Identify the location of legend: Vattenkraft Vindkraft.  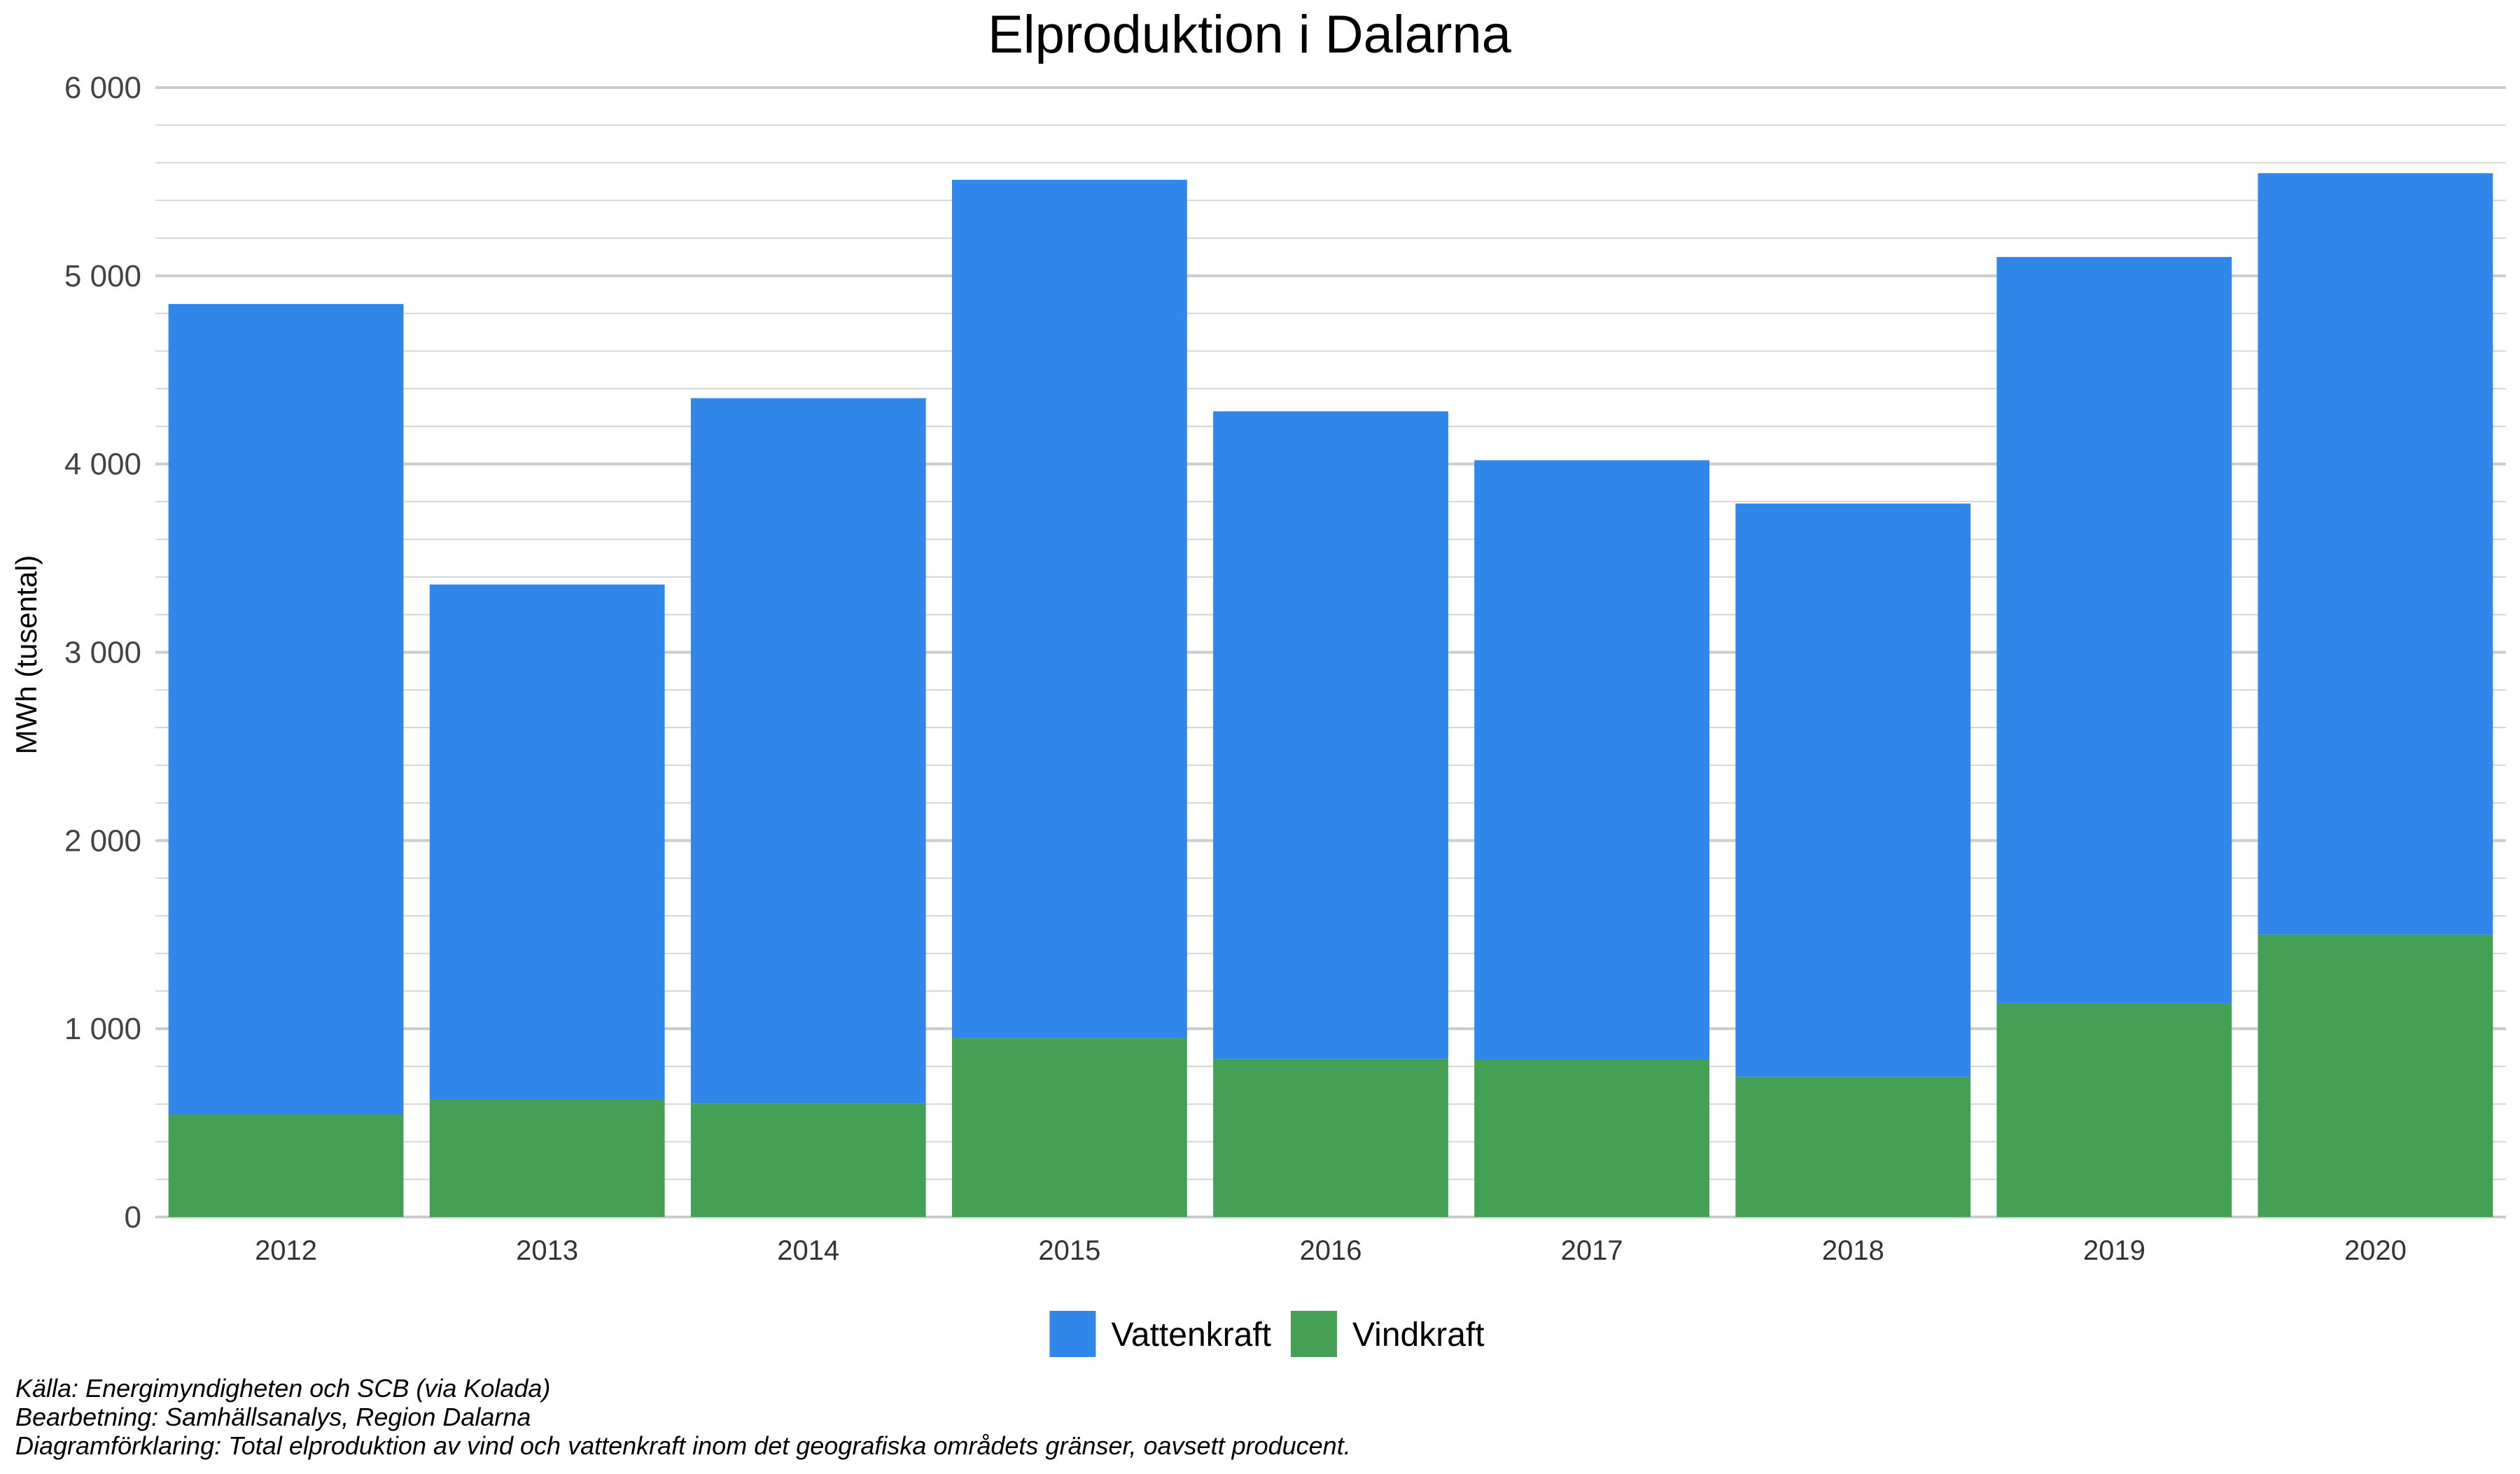
(1267, 1334).